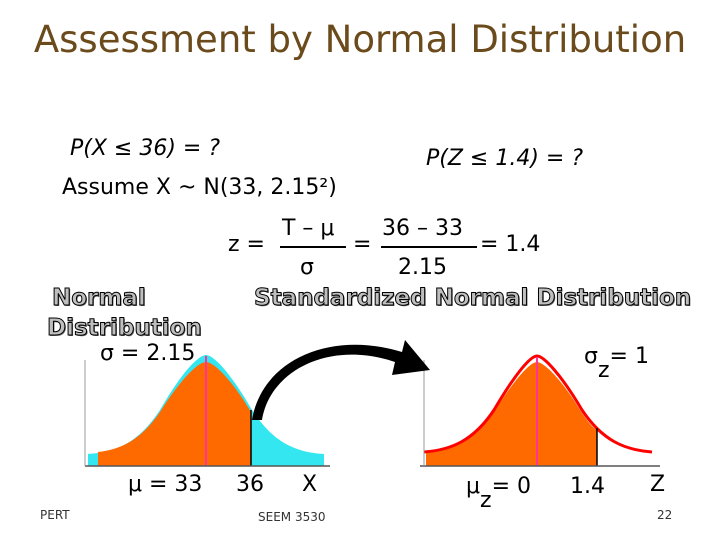  I want to click on prob-x-question: P(X ≤ 36) = ?, so click(145, 148).